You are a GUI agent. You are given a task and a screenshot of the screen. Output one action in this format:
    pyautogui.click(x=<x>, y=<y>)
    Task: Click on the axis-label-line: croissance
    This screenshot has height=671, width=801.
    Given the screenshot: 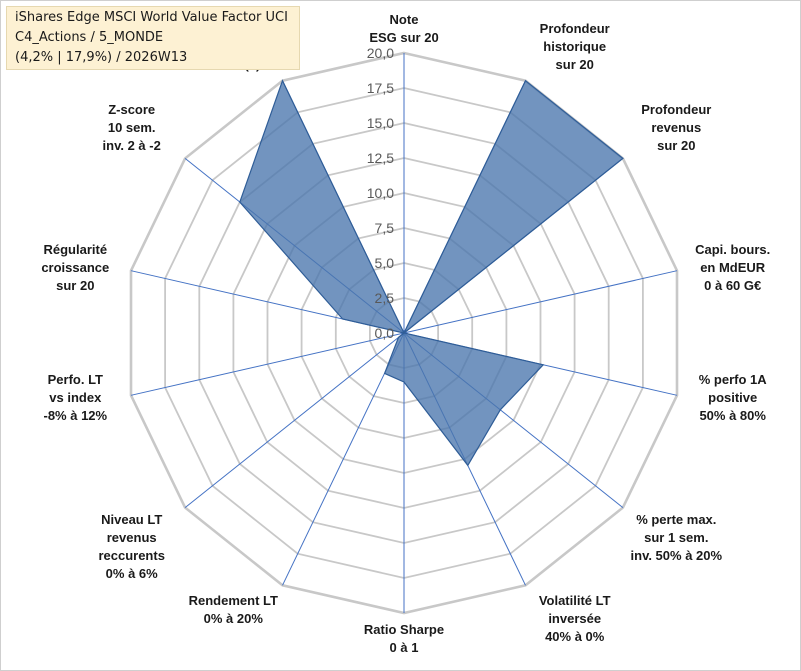 What is the action you would take?
    pyautogui.click(x=75, y=267)
    